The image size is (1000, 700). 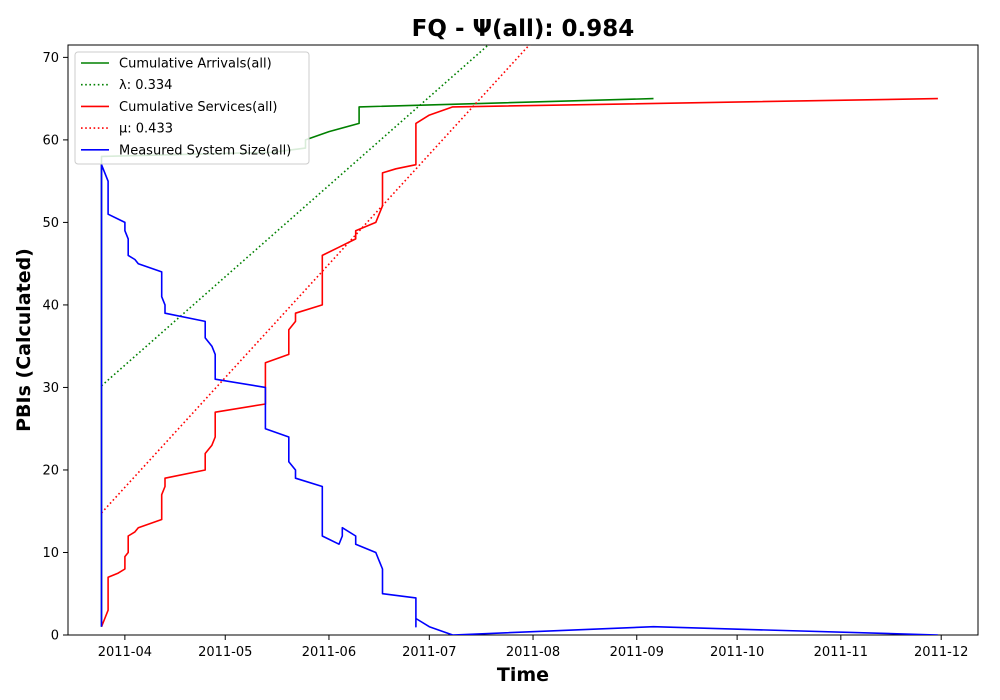 I want to click on x-tick-label: 2011-12, so click(x=941, y=652).